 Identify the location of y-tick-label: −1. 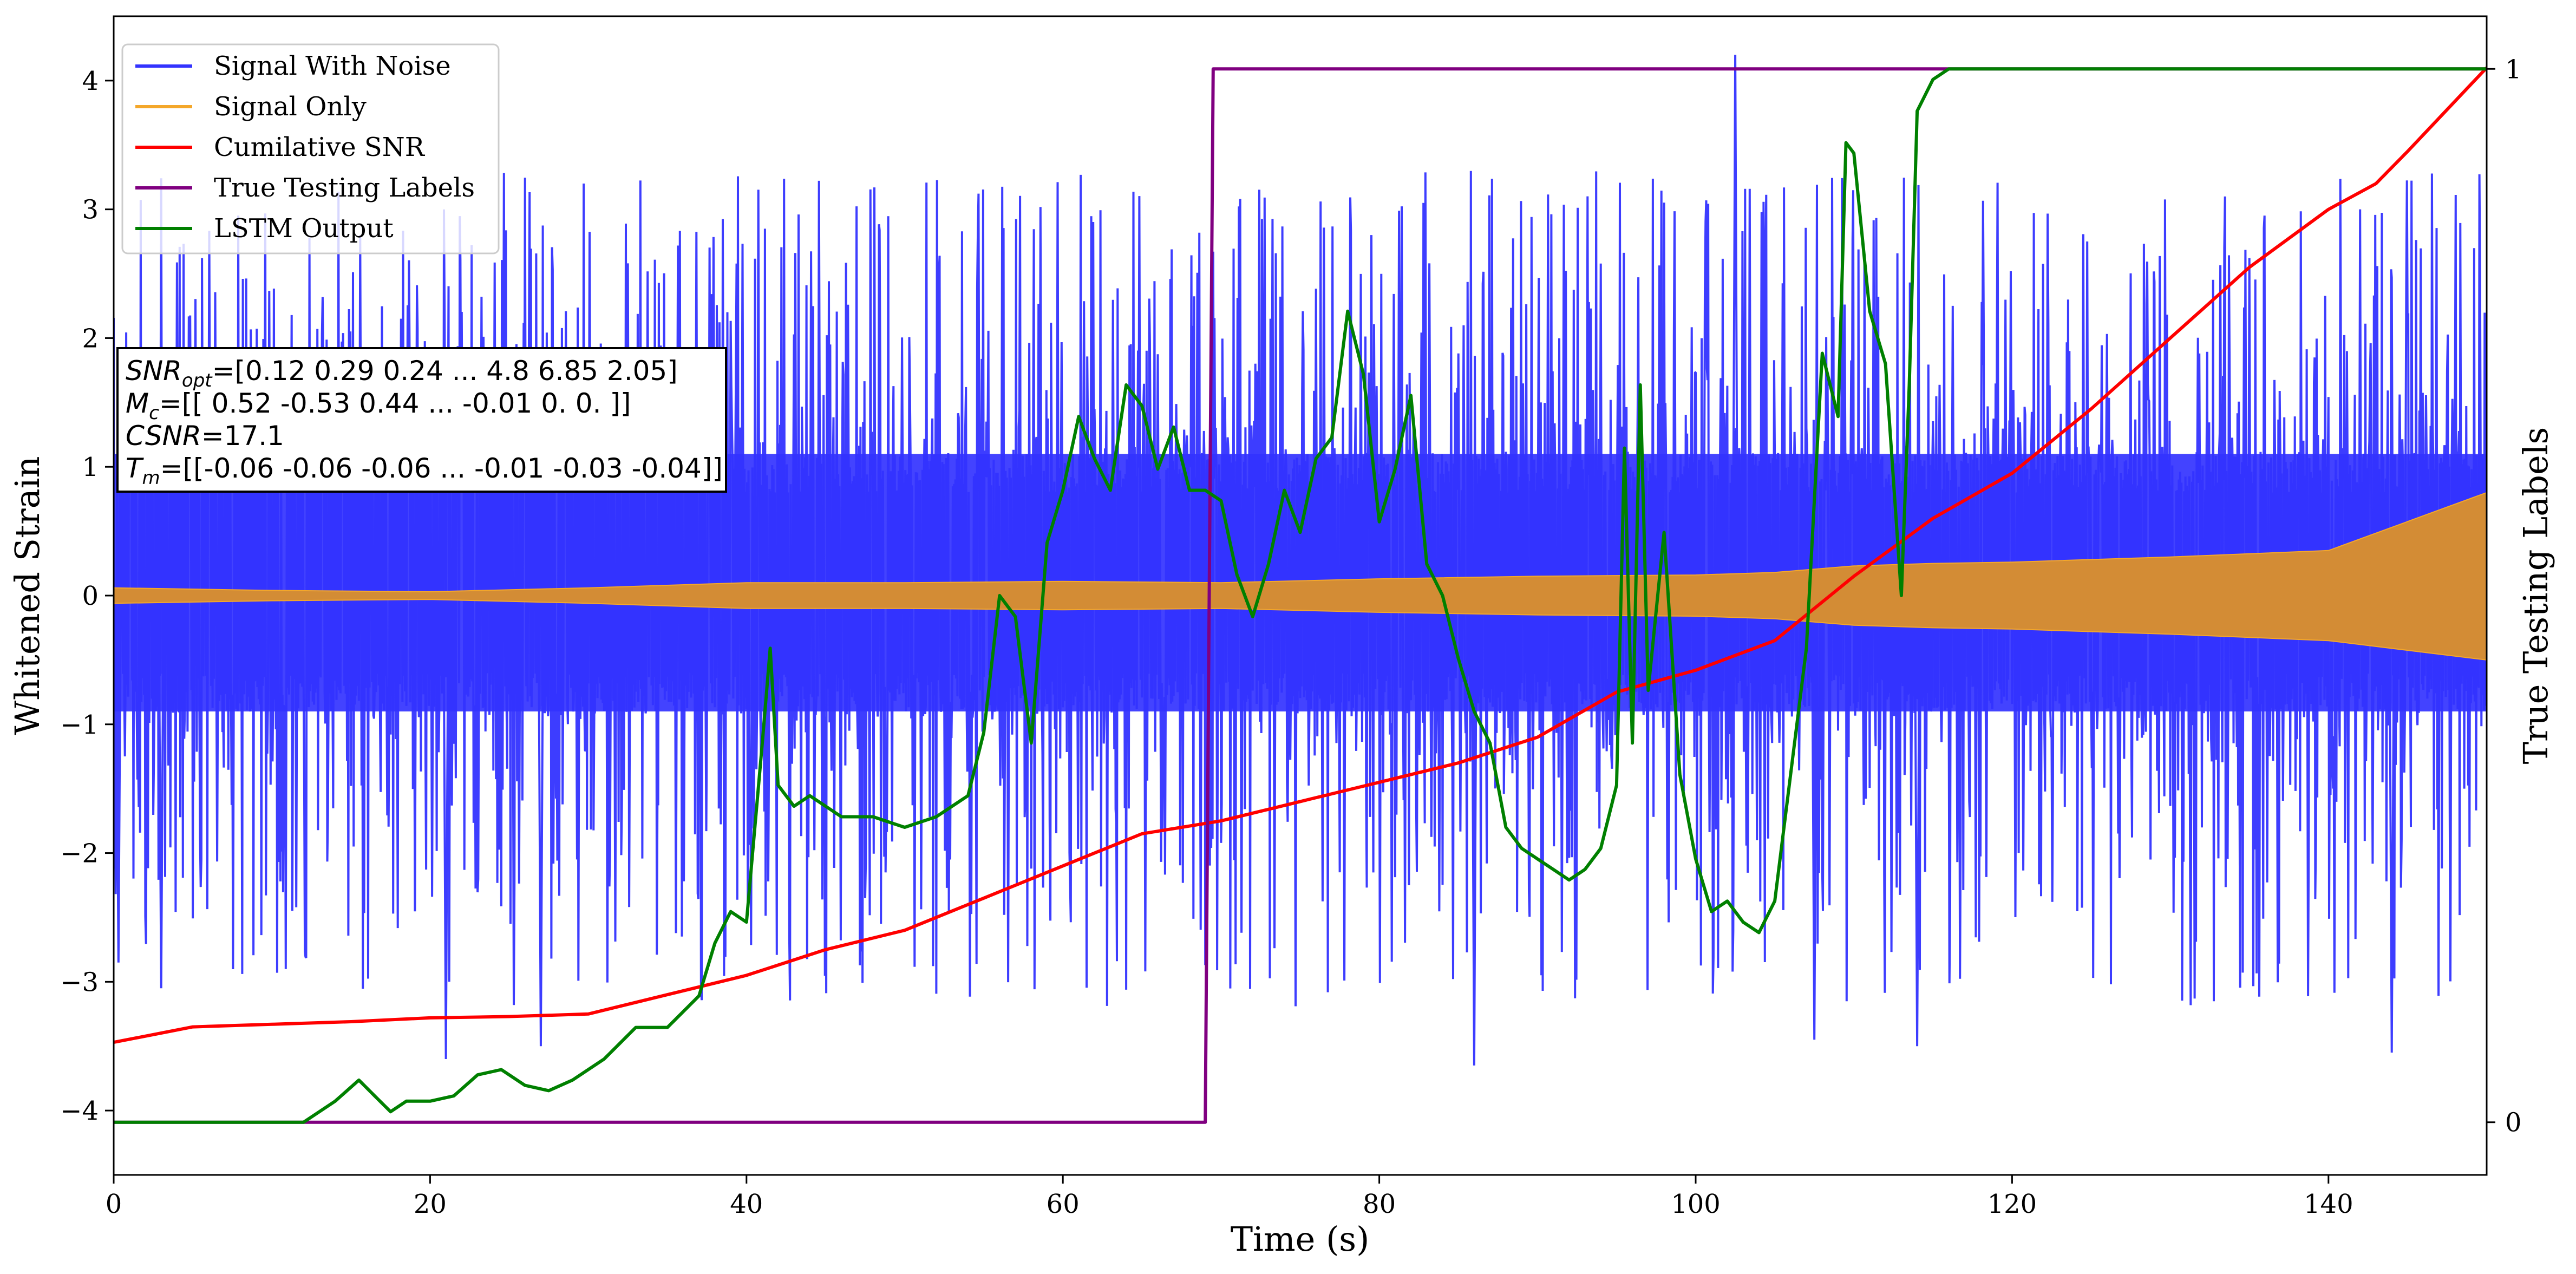
(79, 725).